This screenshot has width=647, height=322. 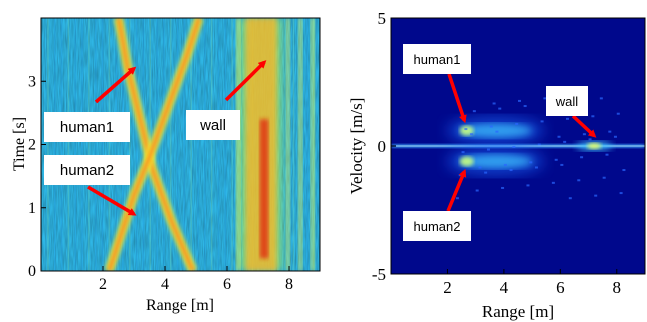 I want to click on y-tick-label: 2, so click(x=32, y=145).